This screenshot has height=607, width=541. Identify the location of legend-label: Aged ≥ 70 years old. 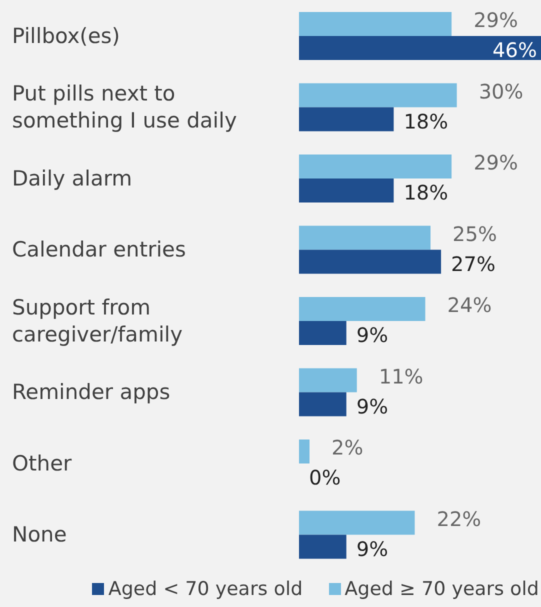
(441, 589).